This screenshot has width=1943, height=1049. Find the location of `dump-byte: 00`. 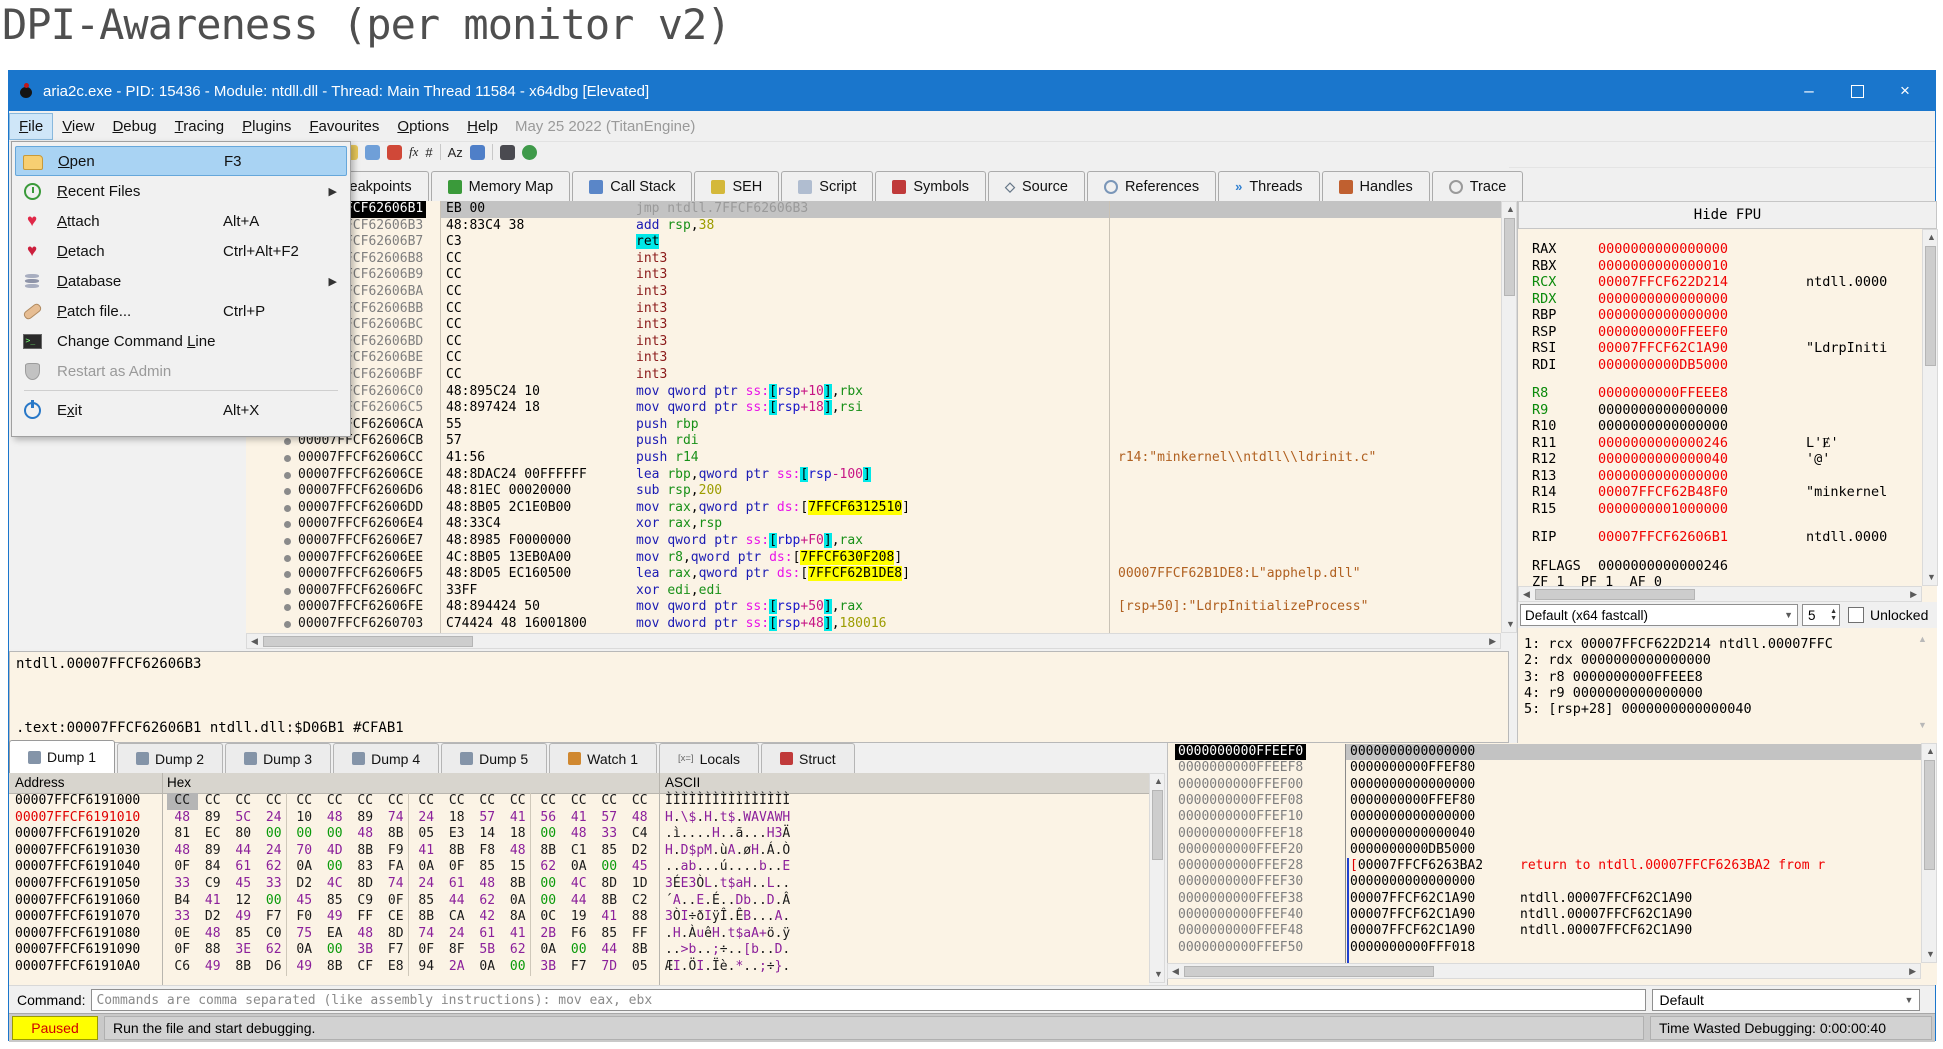

dump-byte: 00 is located at coordinates (578, 950).